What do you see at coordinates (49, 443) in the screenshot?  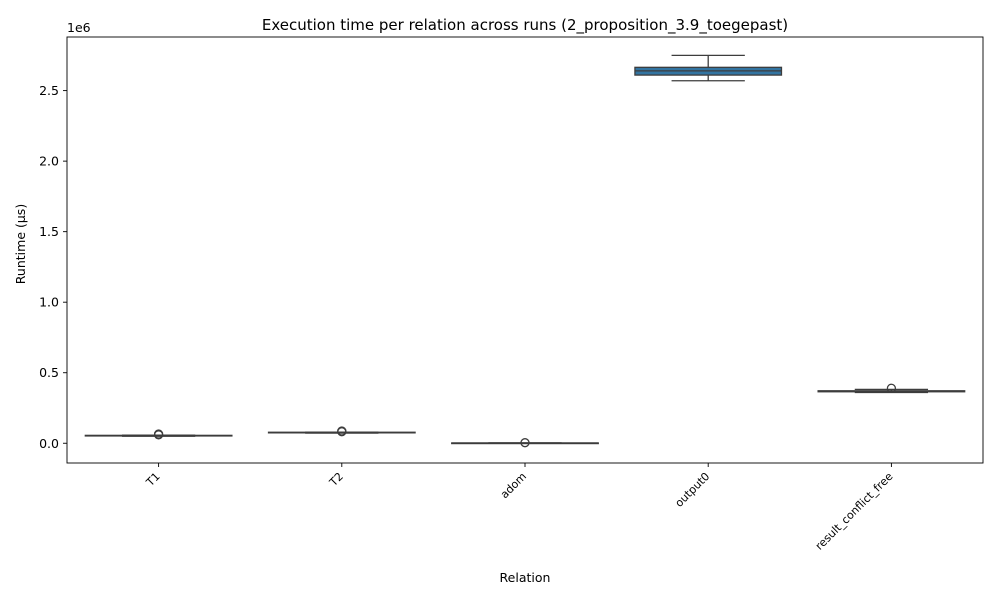 I see `y-tick-label-0: 0.0` at bounding box center [49, 443].